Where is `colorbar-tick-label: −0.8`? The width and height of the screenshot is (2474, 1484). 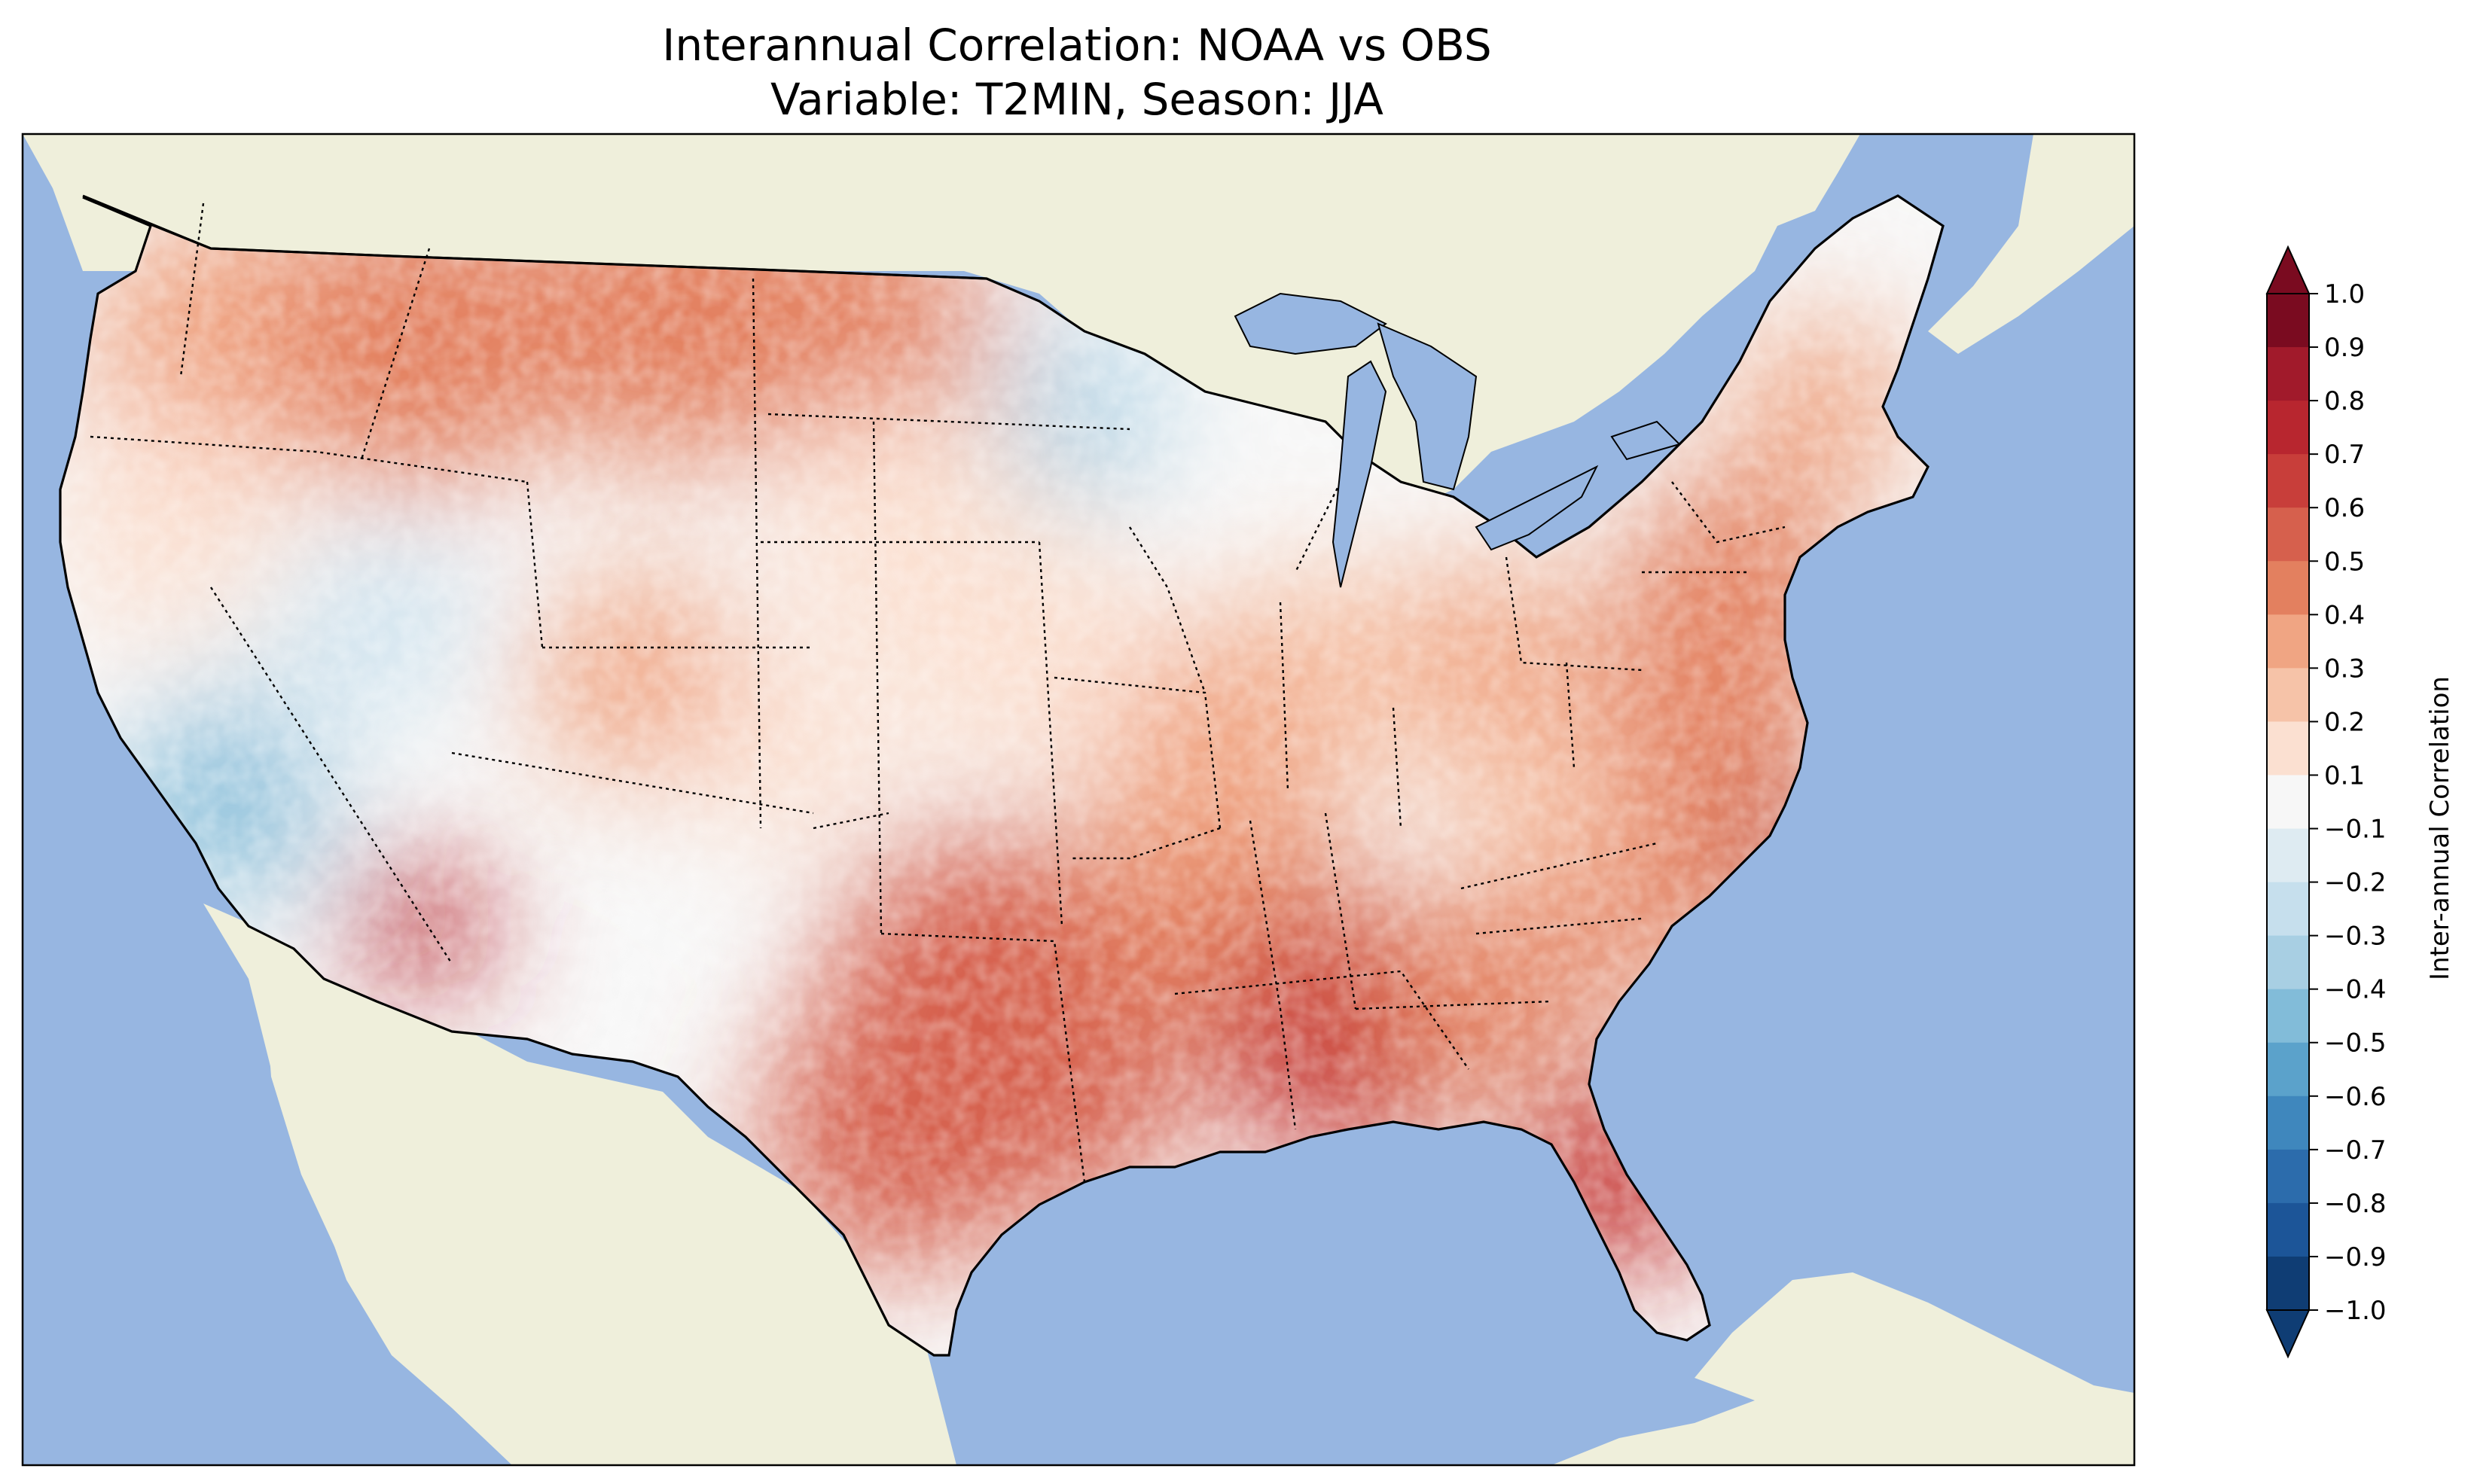 colorbar-tick-label: −0.8 is located at coordinates (2355, 1204).